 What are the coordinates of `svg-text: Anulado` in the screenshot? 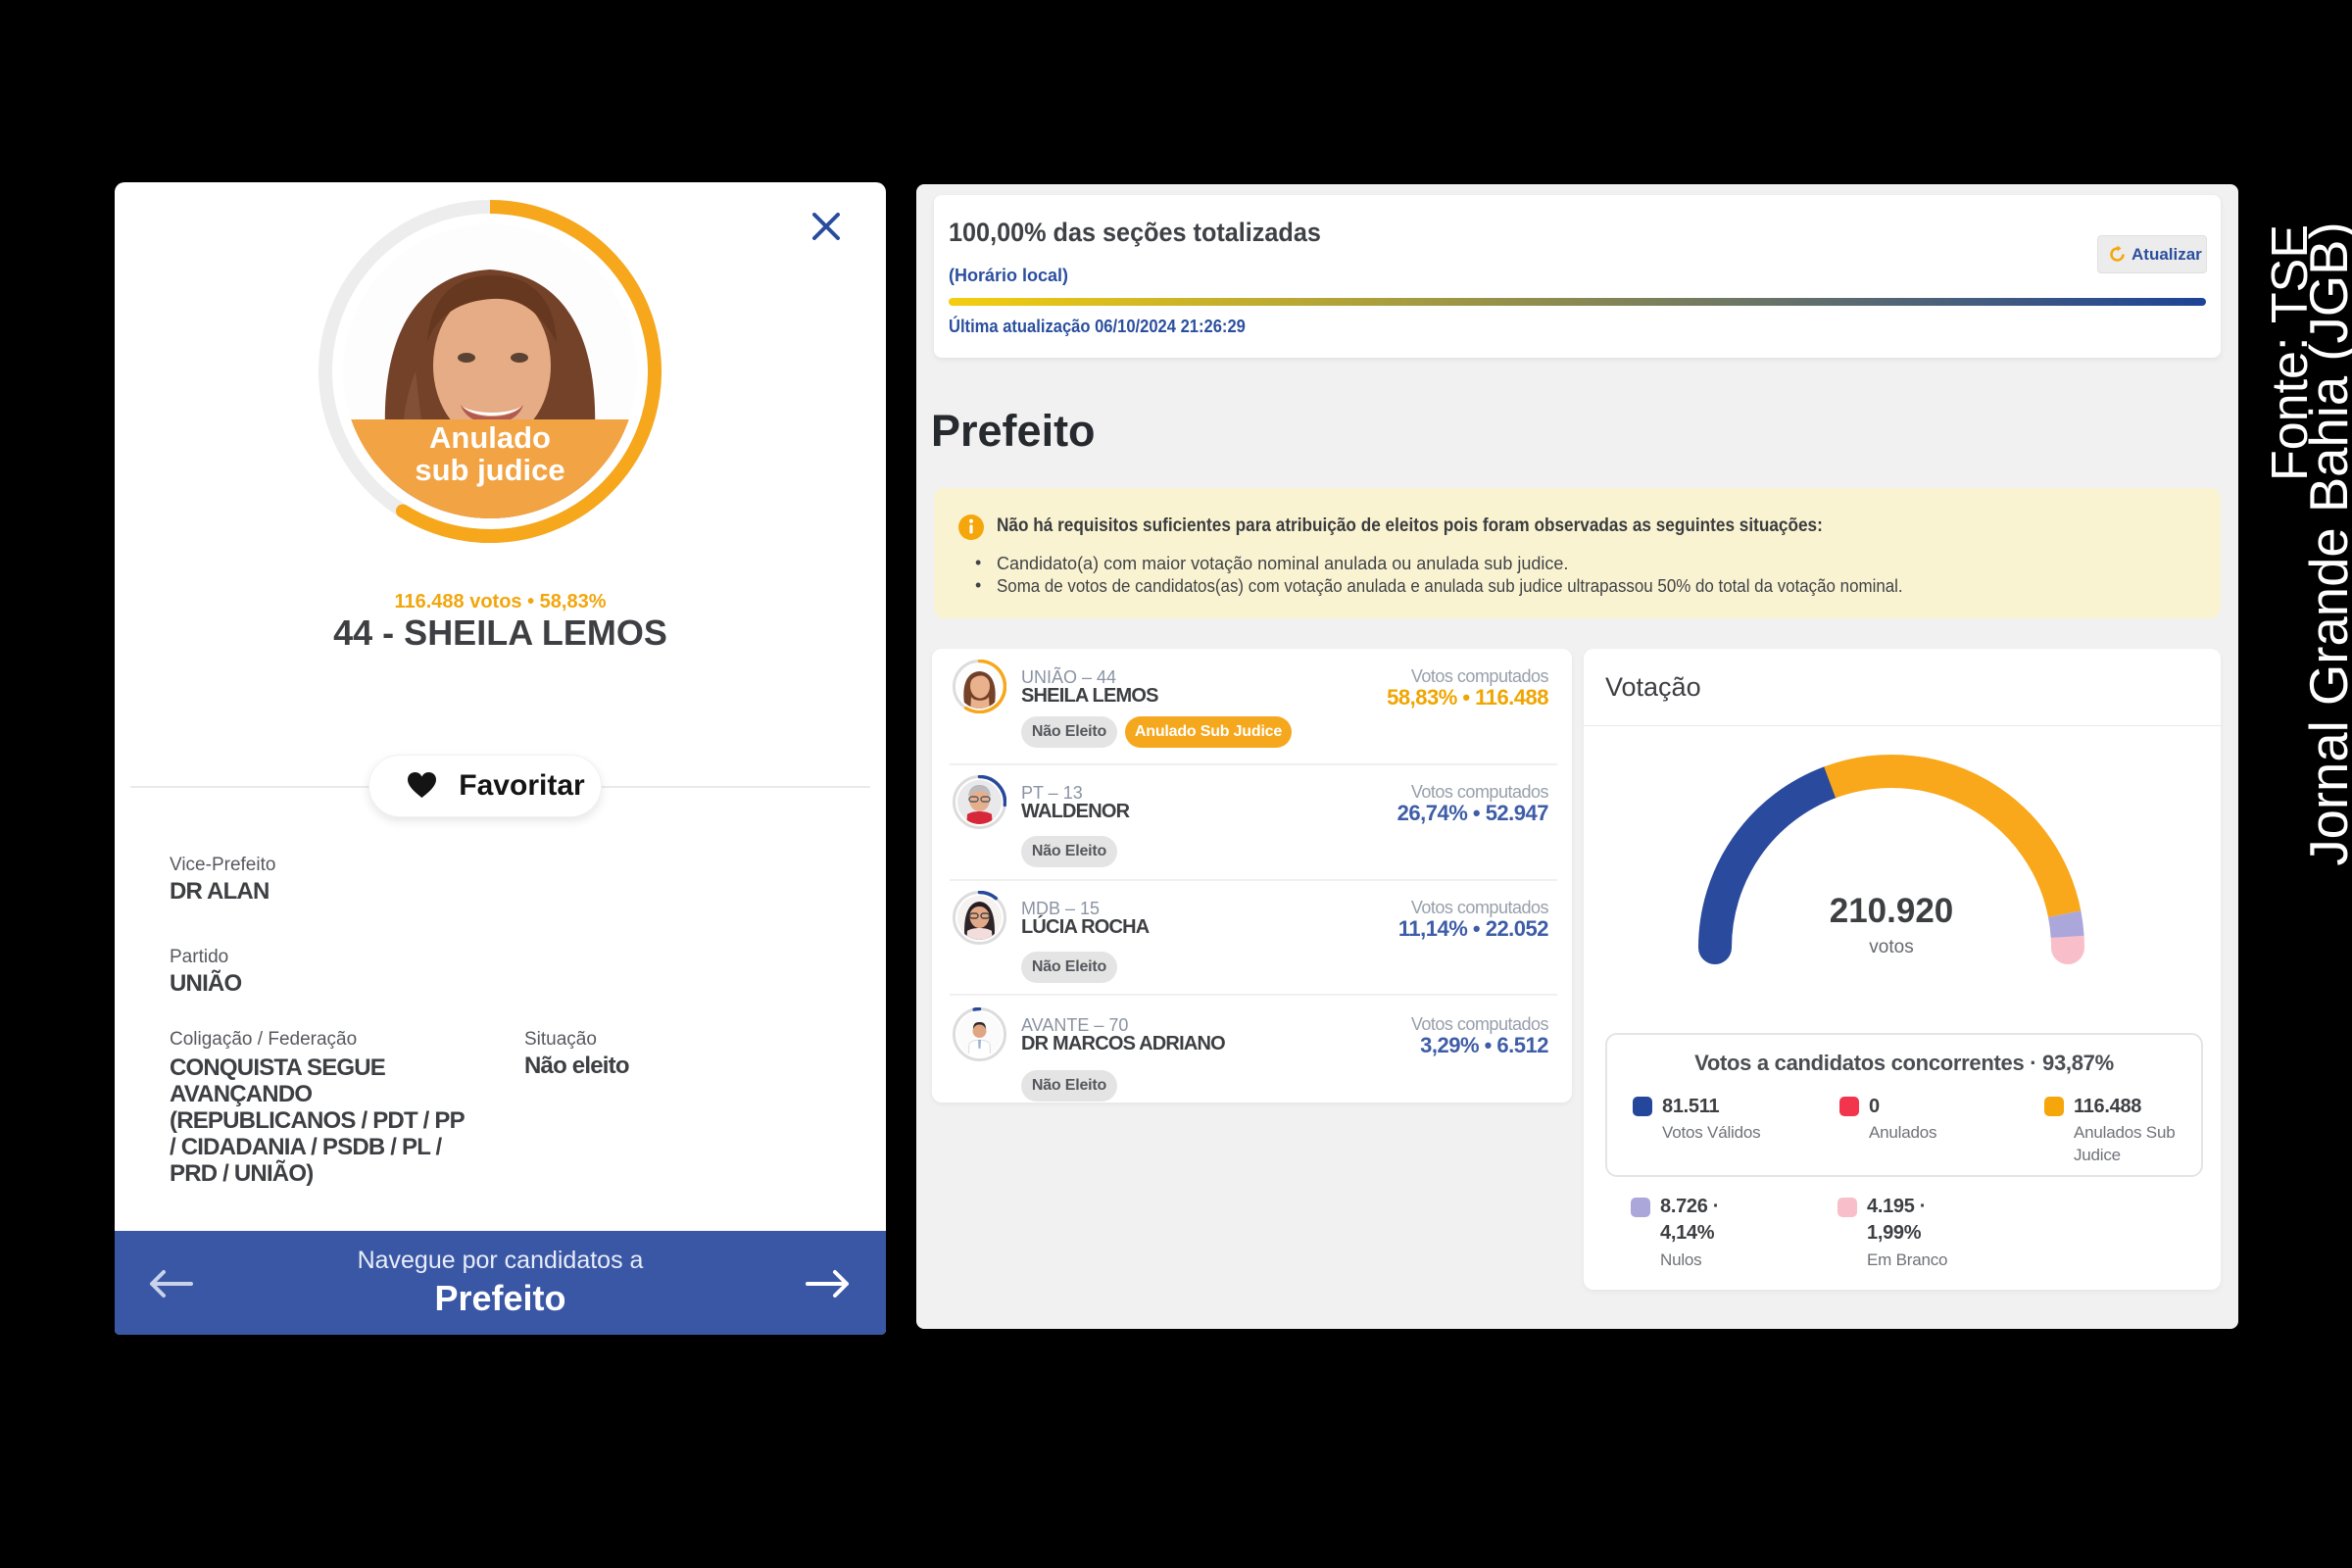 It's located at (490, 437).